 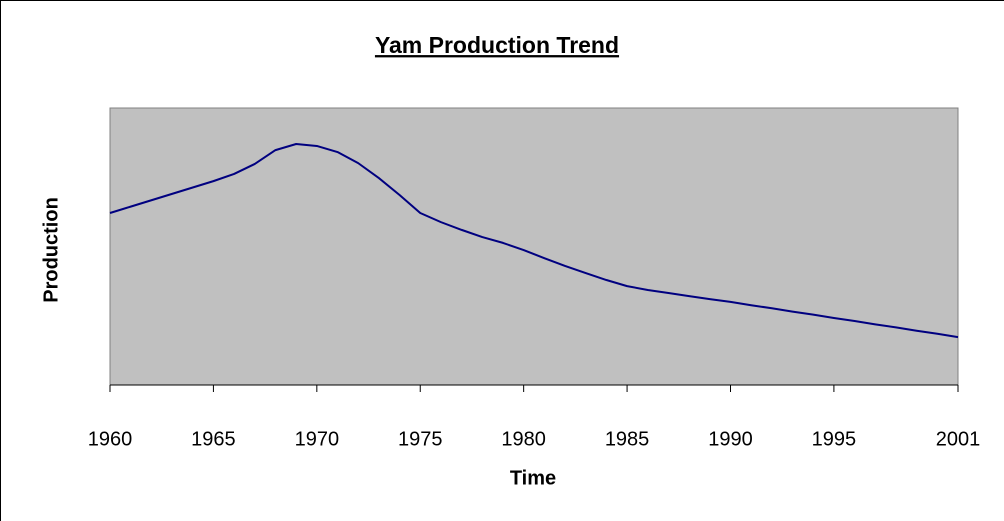 What do you see at coordinates (420, 439) in the screenshot?
I see `x-tick-label: 1975` at bounding box center [420, 439].